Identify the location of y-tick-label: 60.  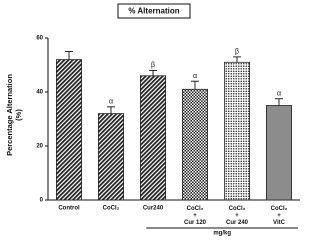
(39, 39).